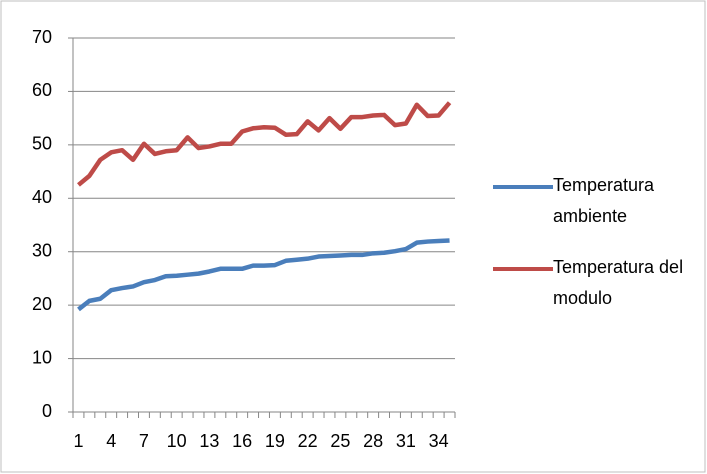 The height and width of the screenshot is (474, 707). What do you see at coordinates (618, 282) in the screenshot?
I see `legend-label: Temperatura del modulo` at bounding box center [618, 282].